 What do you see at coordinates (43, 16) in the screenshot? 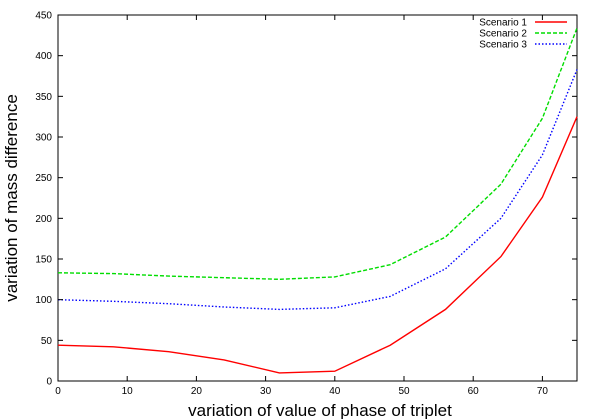
I see `y-tick-label: 450` at bounding box center [43, 16].